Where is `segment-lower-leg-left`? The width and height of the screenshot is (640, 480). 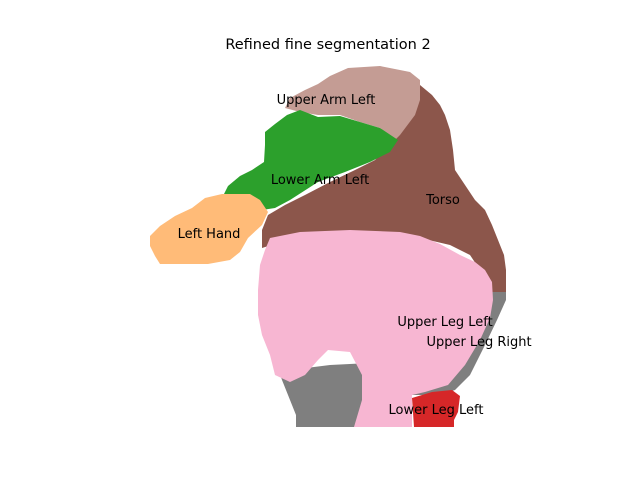 segment-lower-leg-left is located at coordinates (436, 408).